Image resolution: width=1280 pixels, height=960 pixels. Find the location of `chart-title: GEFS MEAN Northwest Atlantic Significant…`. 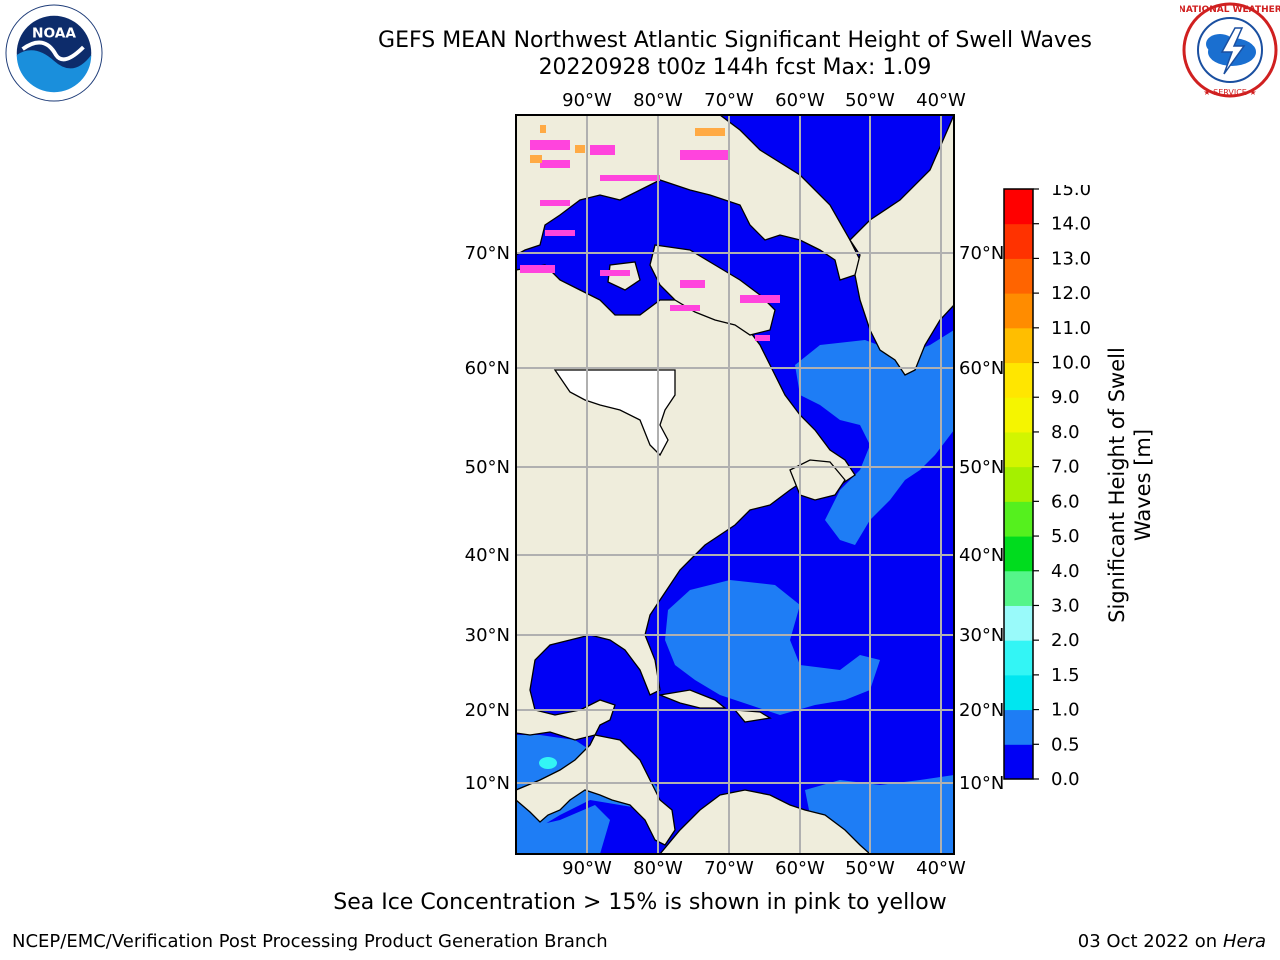

chart-title: GEFS MEAN Northwest Atlantic Significant… is located at coordinates (735, 40).